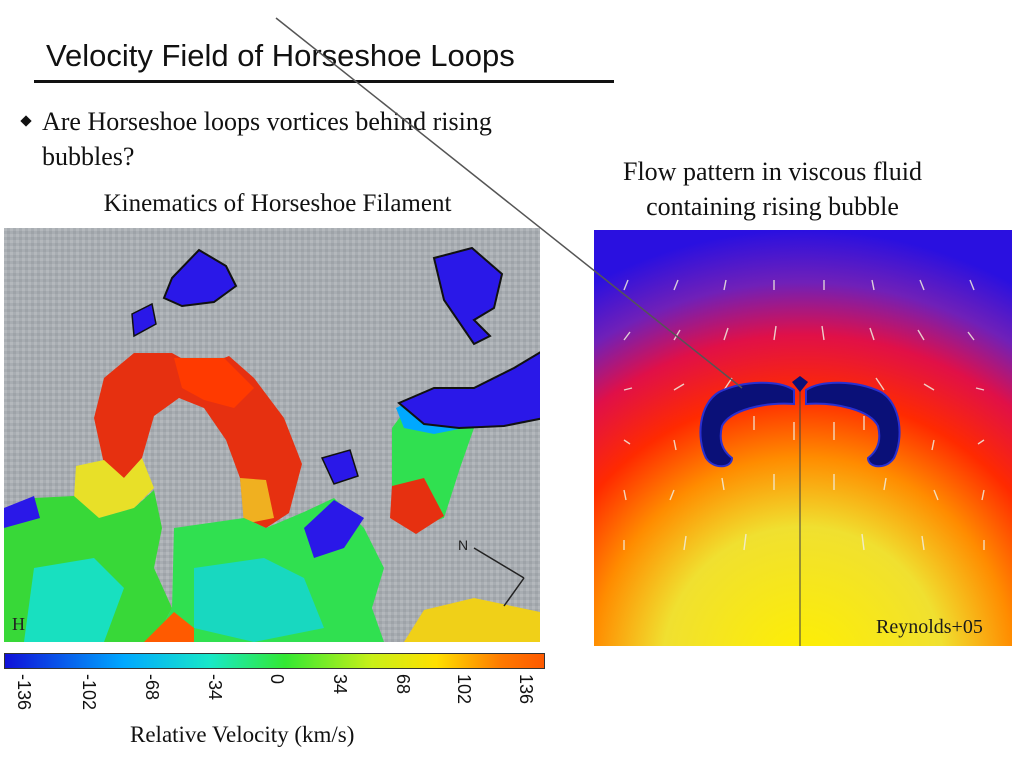 This screenshot has width=1024, height=768. What do you see at coordinates (89, 692) in the screenshot?
I see `colorbar-tick: -102` at bounding box center [89, 692].